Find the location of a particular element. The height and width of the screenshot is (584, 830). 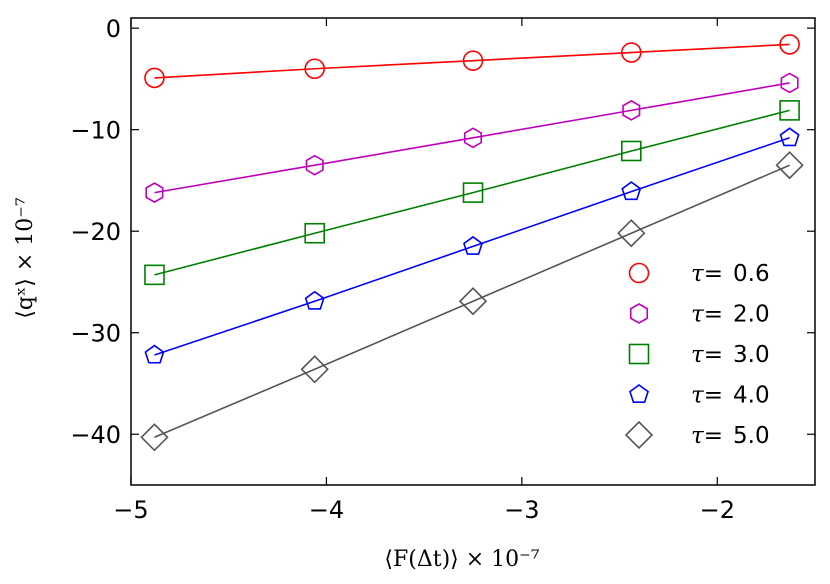

x-axis-label: ⟨F(Δt)⟩ × 10⁻⁷ is located at coordinates (461, 559).